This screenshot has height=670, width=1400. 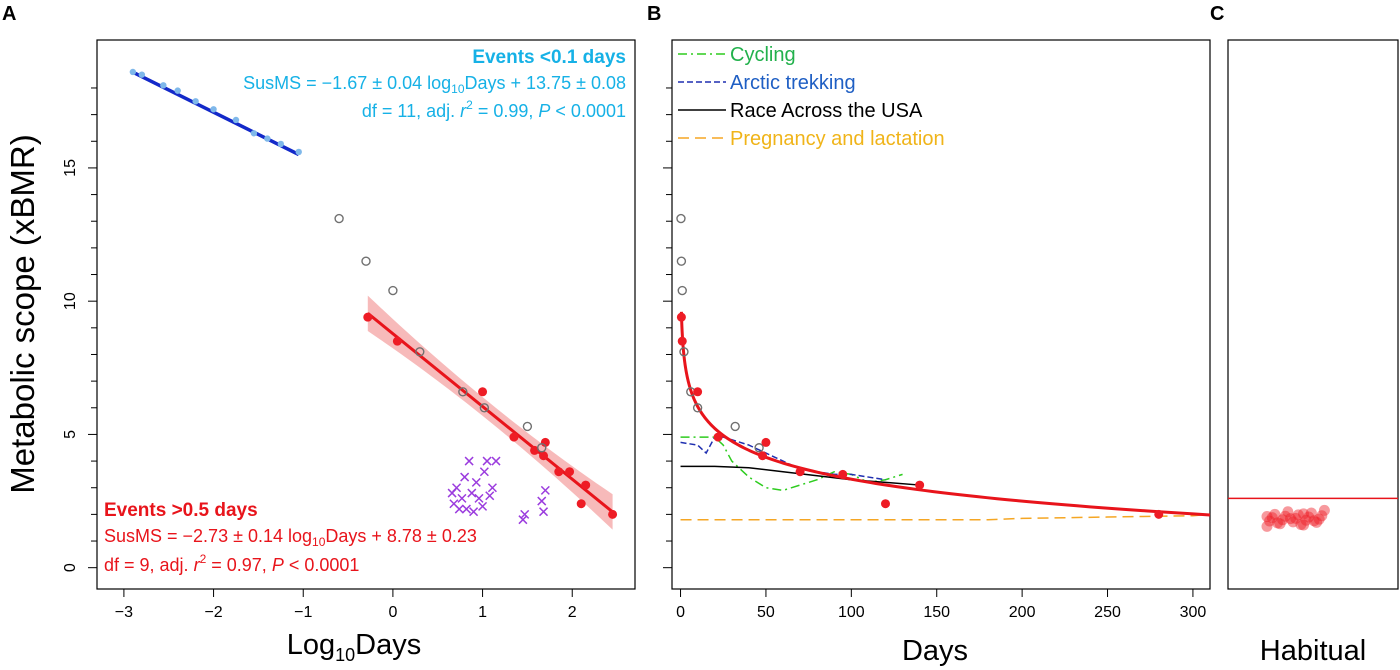 I want to click on x-tick-label: 250, so click(x=1107, y=612).